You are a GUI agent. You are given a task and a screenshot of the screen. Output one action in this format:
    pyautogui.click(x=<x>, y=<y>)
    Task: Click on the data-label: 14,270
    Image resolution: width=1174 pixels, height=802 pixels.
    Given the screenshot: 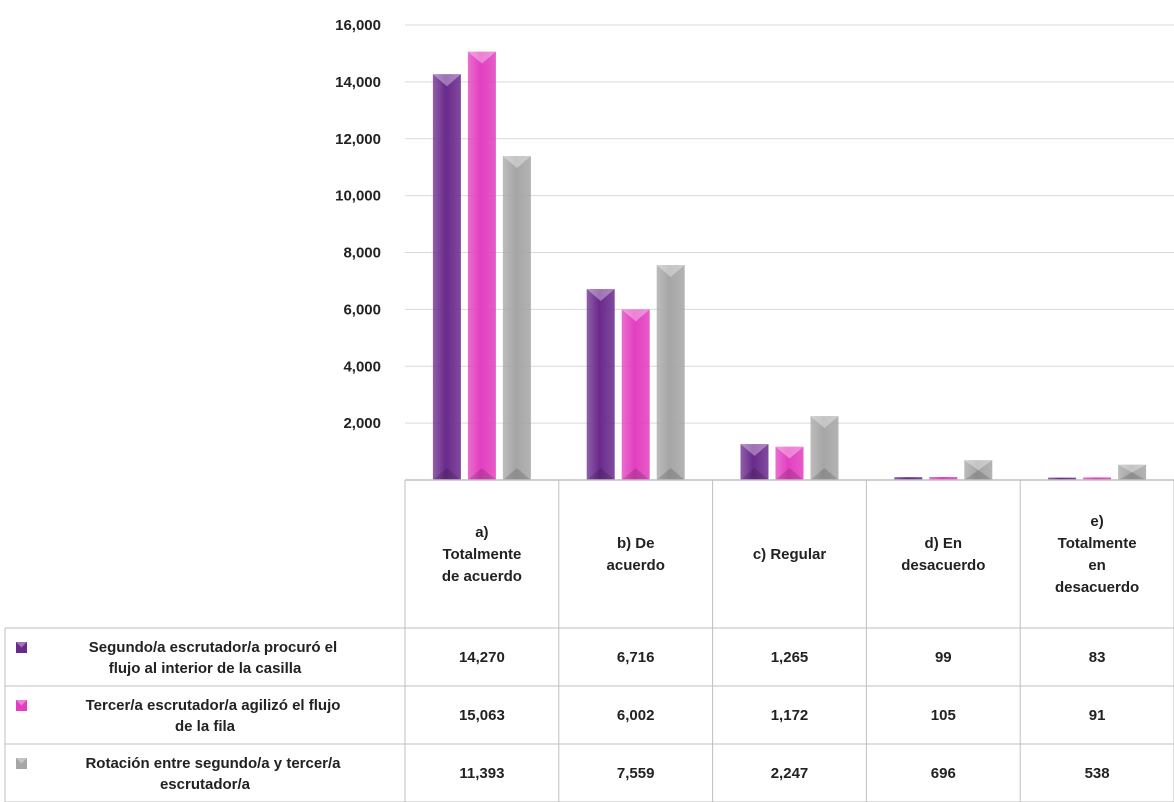 What is the action you would take?
    pyautogui.click(x=482, y=657)
    